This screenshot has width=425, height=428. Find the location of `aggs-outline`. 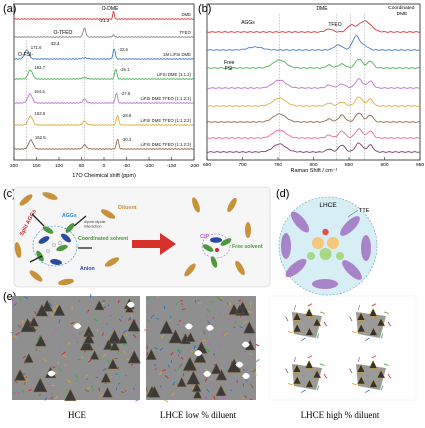

aggs-outline is located at coordinates (55, 246).